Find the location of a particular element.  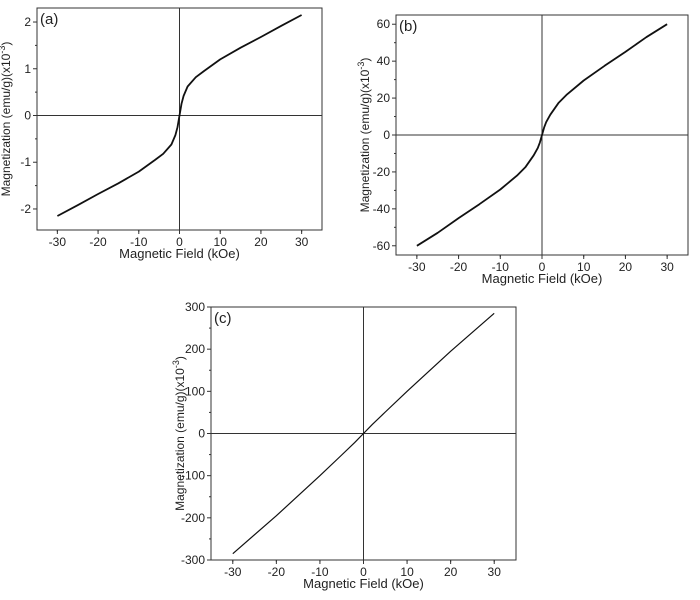

panel-label: (c) is located at coordinates (223, 318).